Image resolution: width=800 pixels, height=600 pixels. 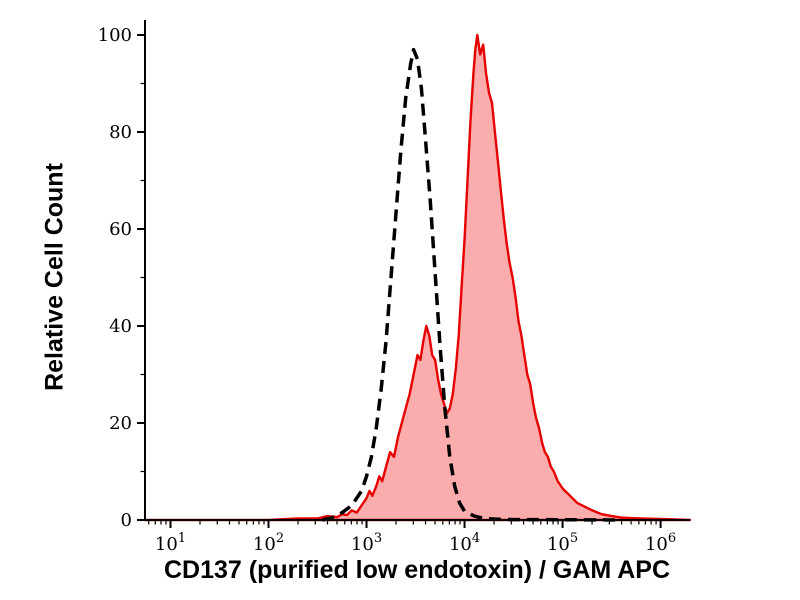 I want to click on y-tick-label: 100, so click(x=115, y=35).